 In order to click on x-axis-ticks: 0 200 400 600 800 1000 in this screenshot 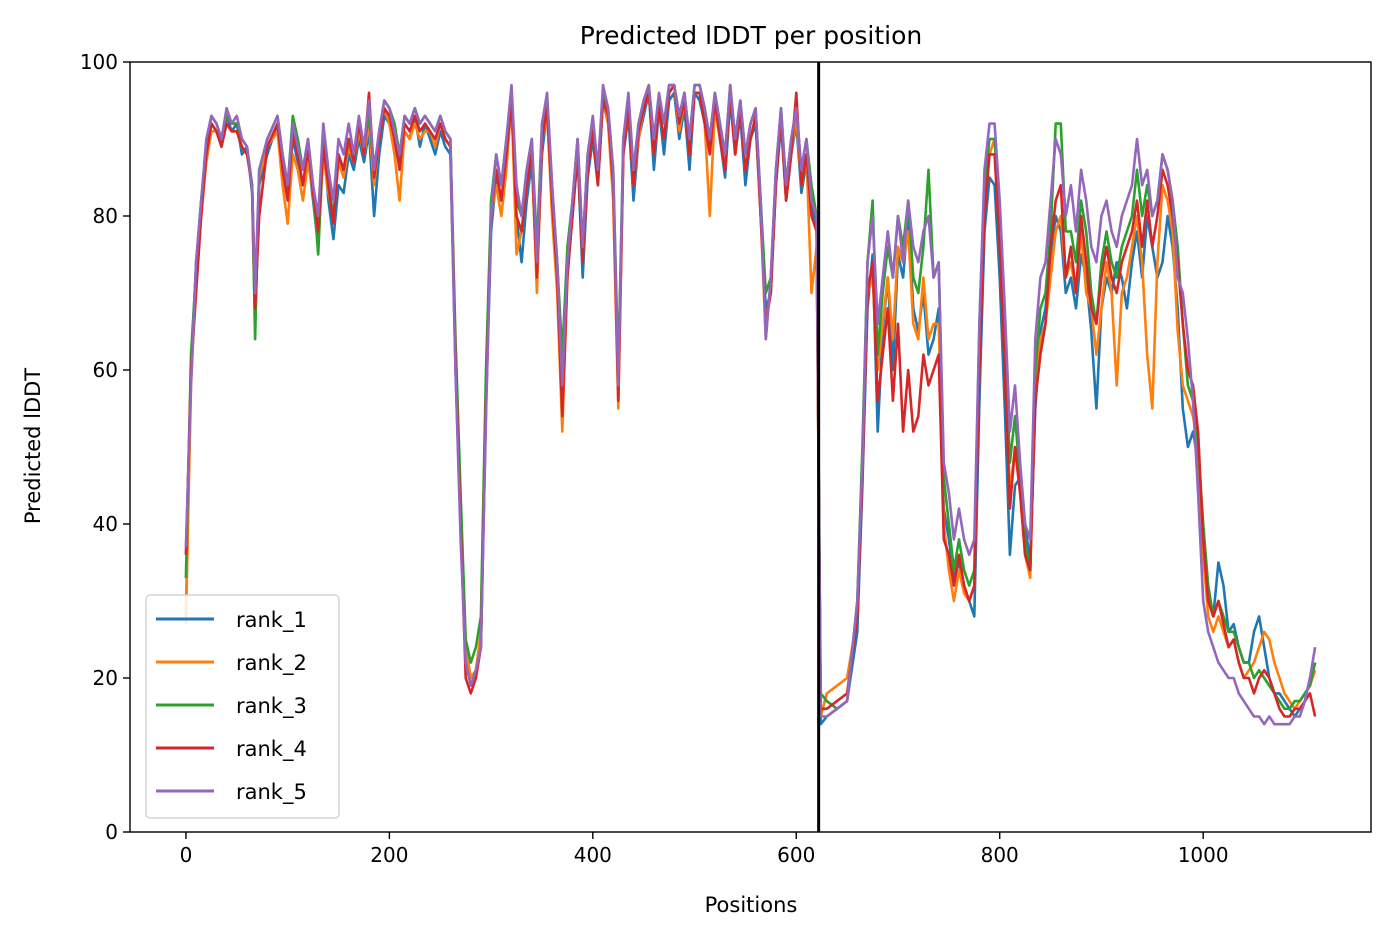, I will do `click(704, 849)`.